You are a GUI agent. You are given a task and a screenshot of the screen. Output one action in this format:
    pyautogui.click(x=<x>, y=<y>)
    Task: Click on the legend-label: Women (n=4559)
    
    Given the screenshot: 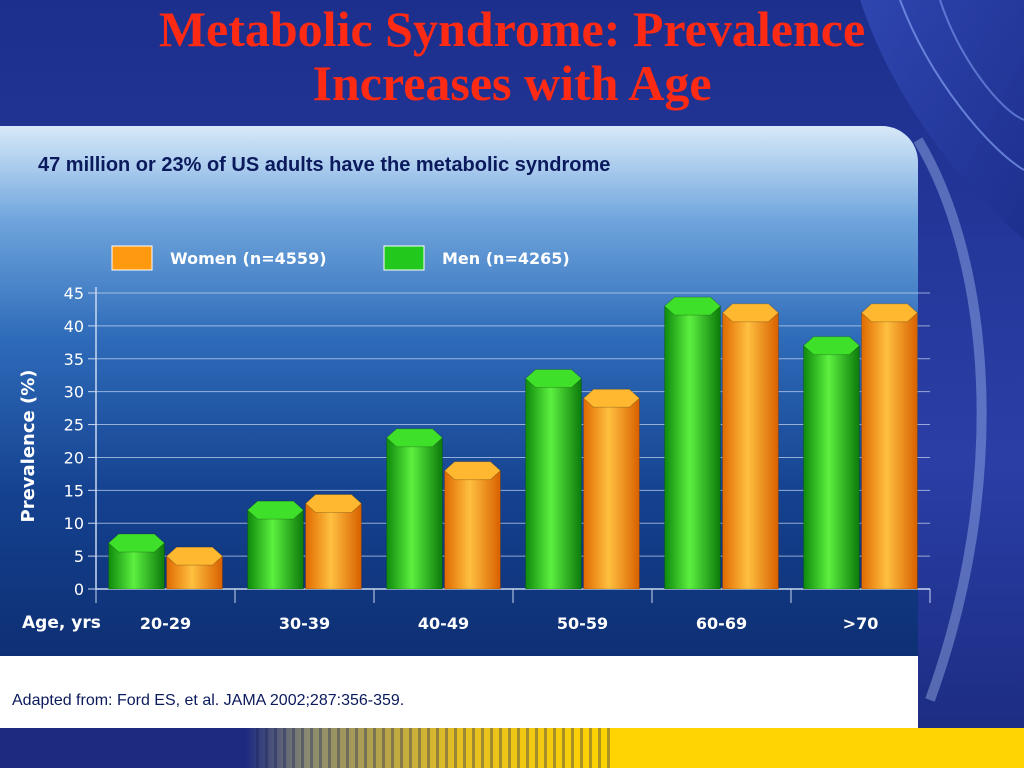 What is the action you would take?
    pyautogui.click(x=248, y=258)
    